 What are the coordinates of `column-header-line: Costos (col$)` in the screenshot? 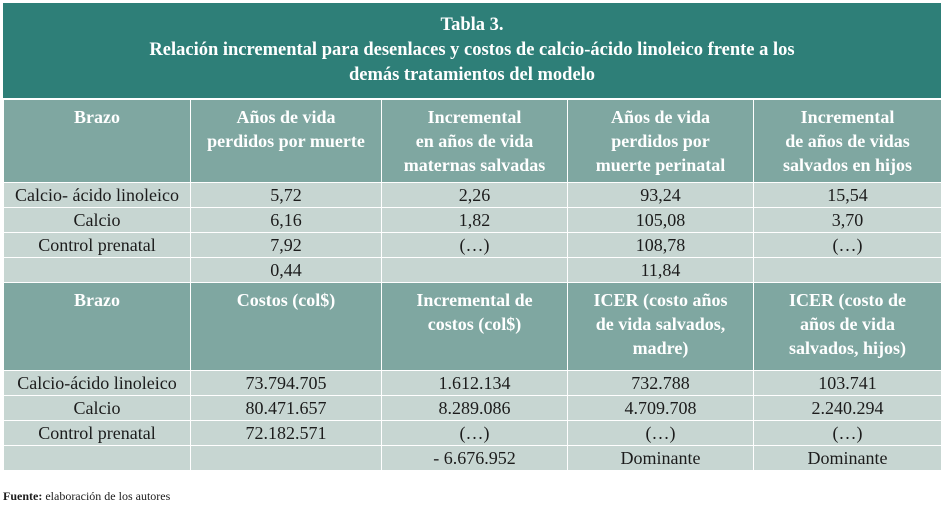 It's located at (286, 300).